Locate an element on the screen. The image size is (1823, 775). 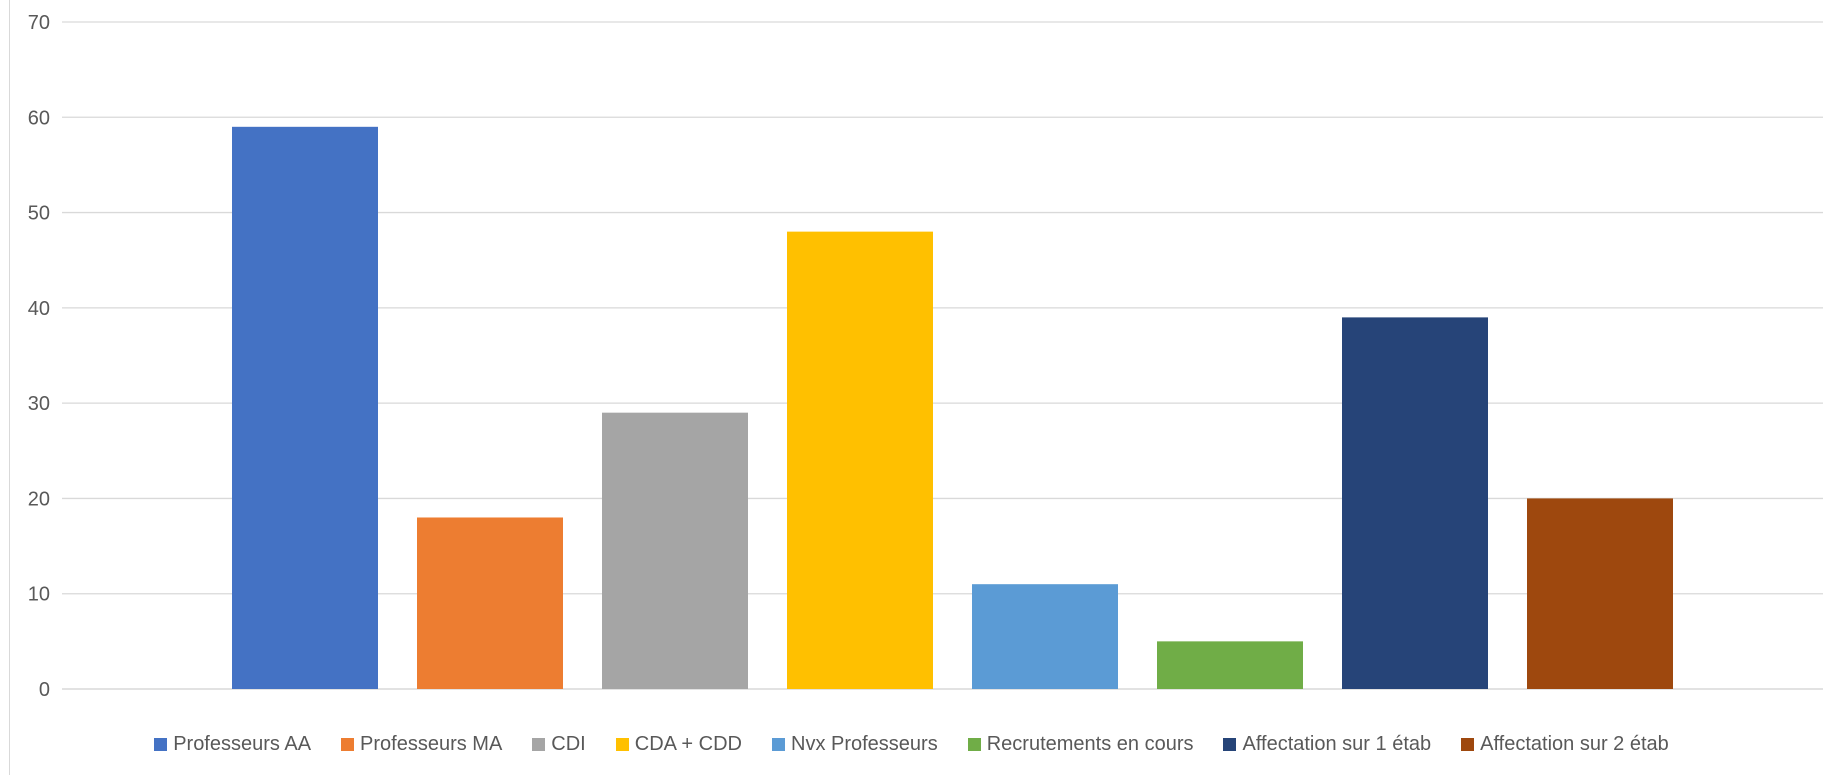
legend-item: Affectation sur 2 étab is located at coordinates (1565, 744).